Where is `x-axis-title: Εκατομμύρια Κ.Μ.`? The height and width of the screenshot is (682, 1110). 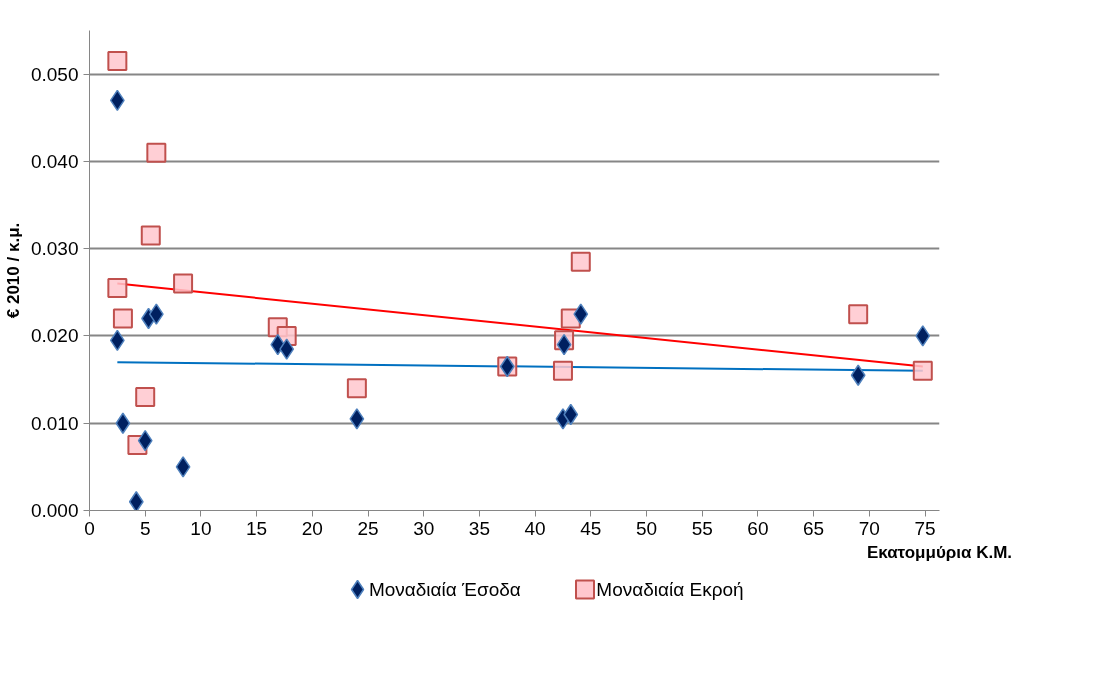 x-axis-title: Εκατομμύρια Κ.Μ. is located at coordinates (939, 552).